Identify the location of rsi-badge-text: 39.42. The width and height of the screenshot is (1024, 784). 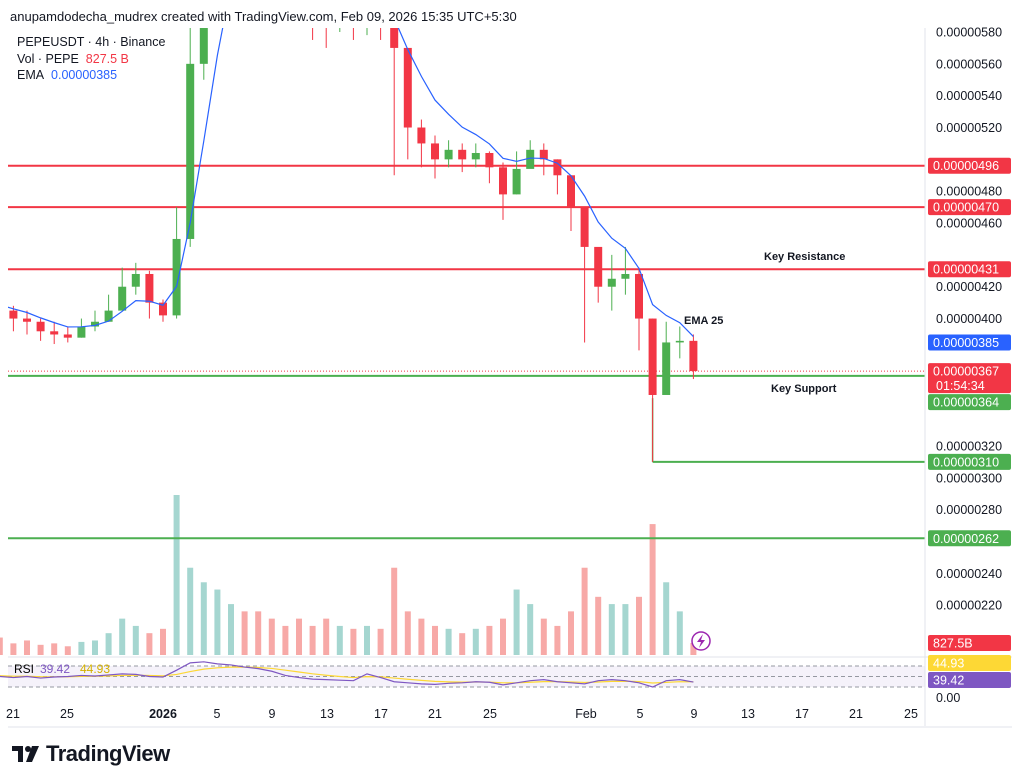
(948, 681).